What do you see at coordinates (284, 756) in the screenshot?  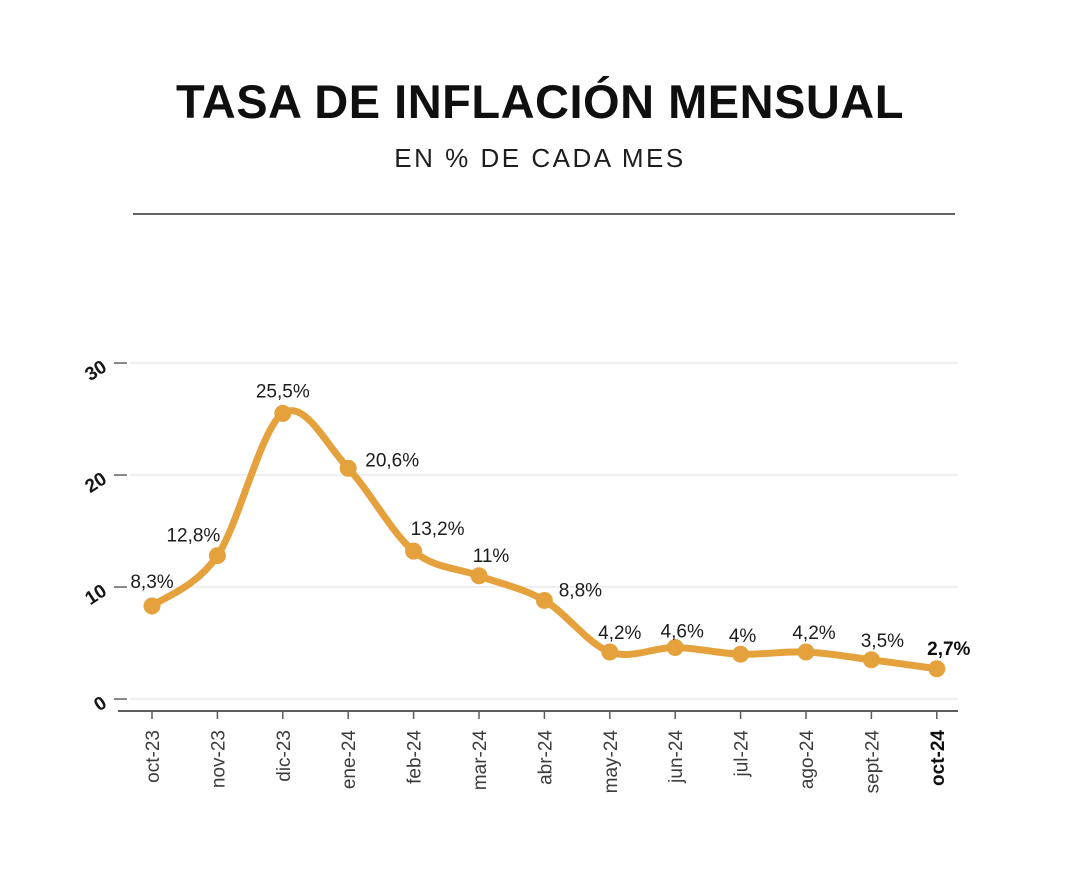 I see `x-tick-label: dic-23` at bounding box center [284, 756].